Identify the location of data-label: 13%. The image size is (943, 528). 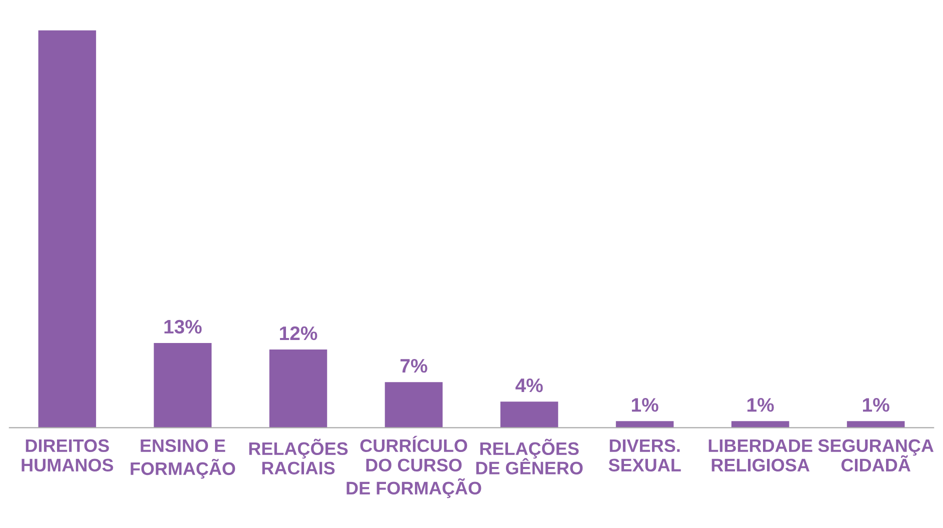
(183, 327).